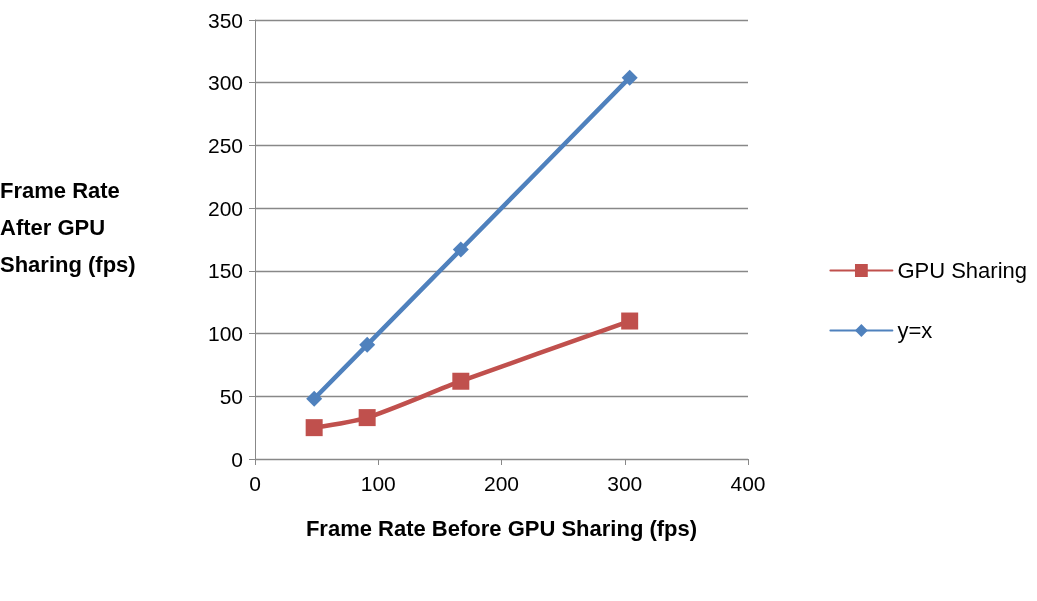 The image size is (1037, 601). I want to click on y-tick-label: 250, so click(225, 145).